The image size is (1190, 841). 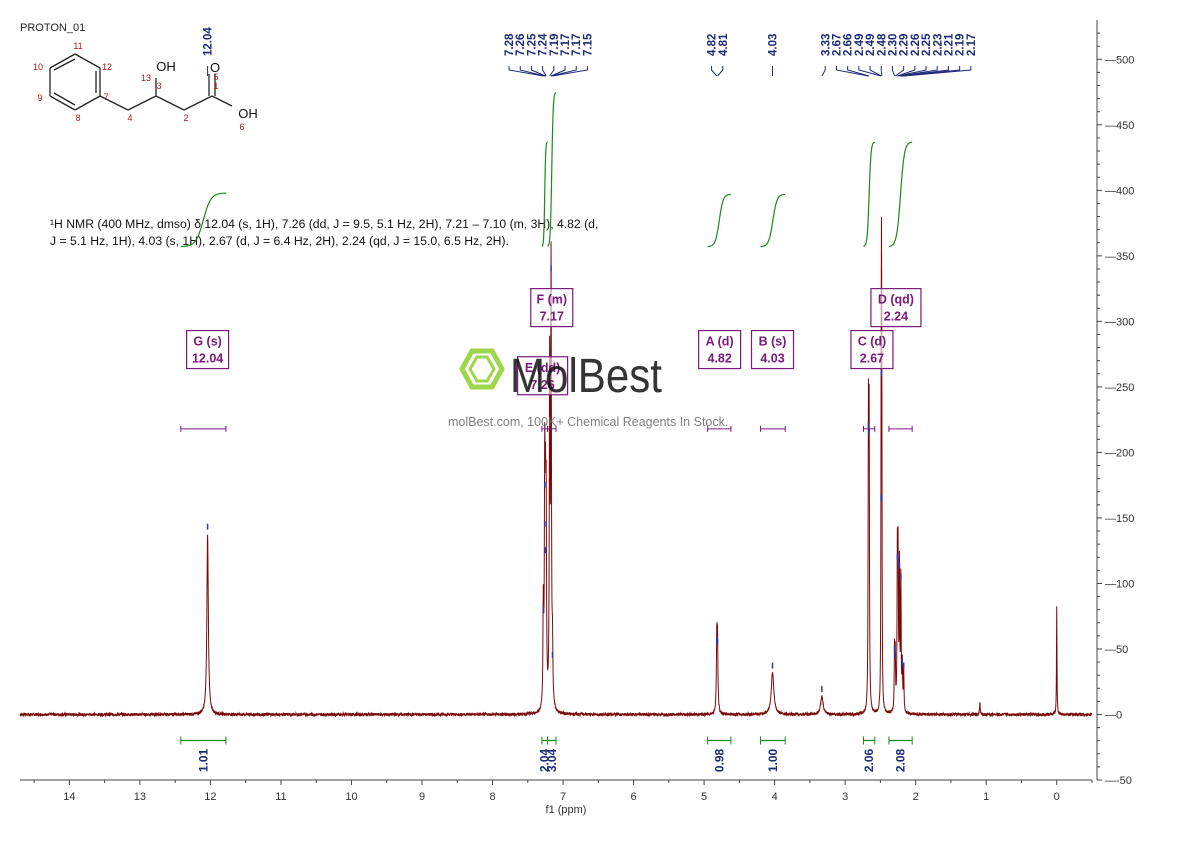 What do you see at coordinates (704, 797) in the screenshot?
I see `x-tick-label: 5` at bounding box center [704, 797].